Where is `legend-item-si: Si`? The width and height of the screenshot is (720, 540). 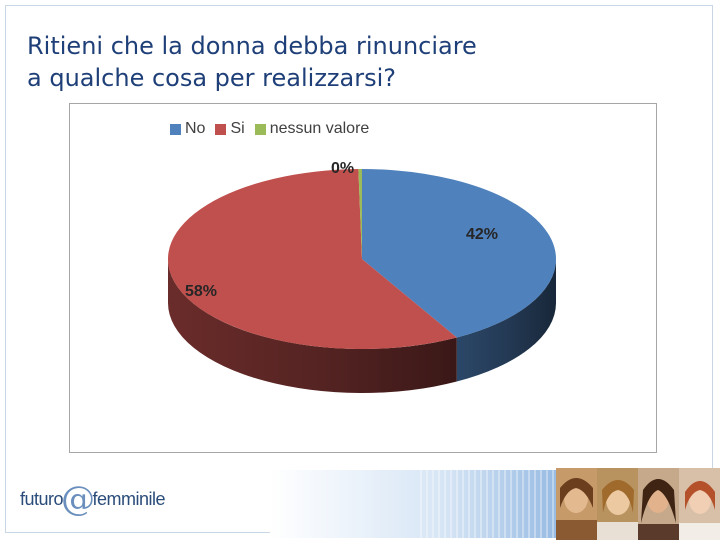
legend-item-si: Si is located at coordinates (230, 129).